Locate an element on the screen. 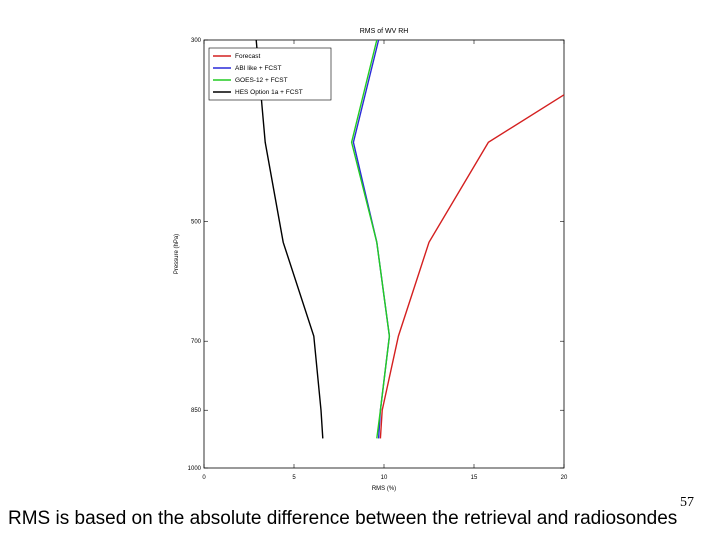  legend-label: HES Option 1a + FCST is located at coordinates (269, 92).